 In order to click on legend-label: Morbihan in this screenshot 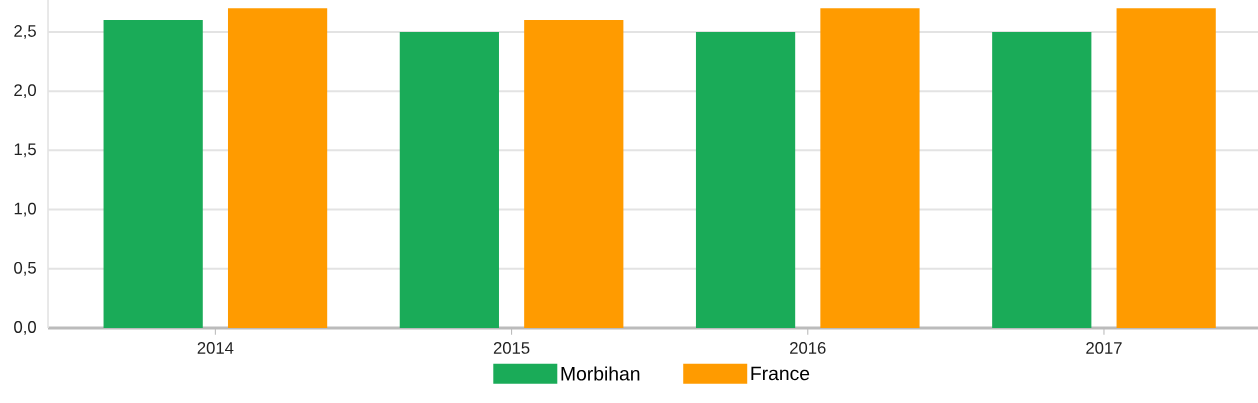, I will do `click(600, 373)`.